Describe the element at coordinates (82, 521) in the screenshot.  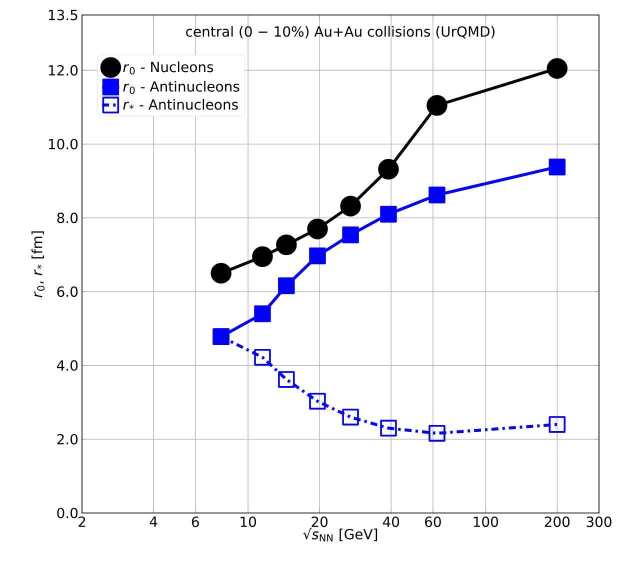
I see `x-tick-label: 2` at that location.